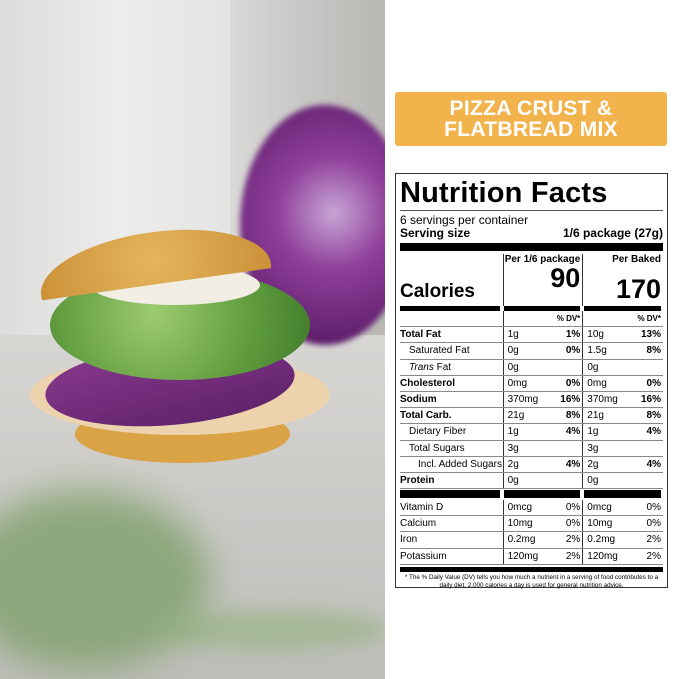  I want to click on nutrient-col-1: 0mcg 0%, so click(544, 508).